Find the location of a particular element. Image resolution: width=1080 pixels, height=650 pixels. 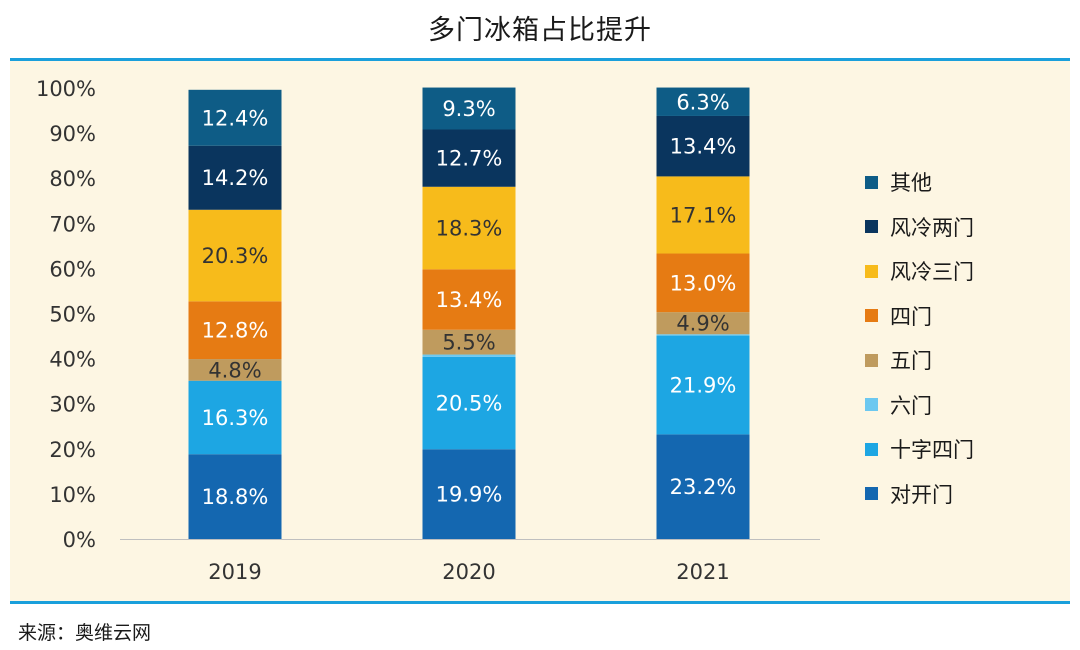

y-tick-label: 50% is located at coordinates (72, 315).